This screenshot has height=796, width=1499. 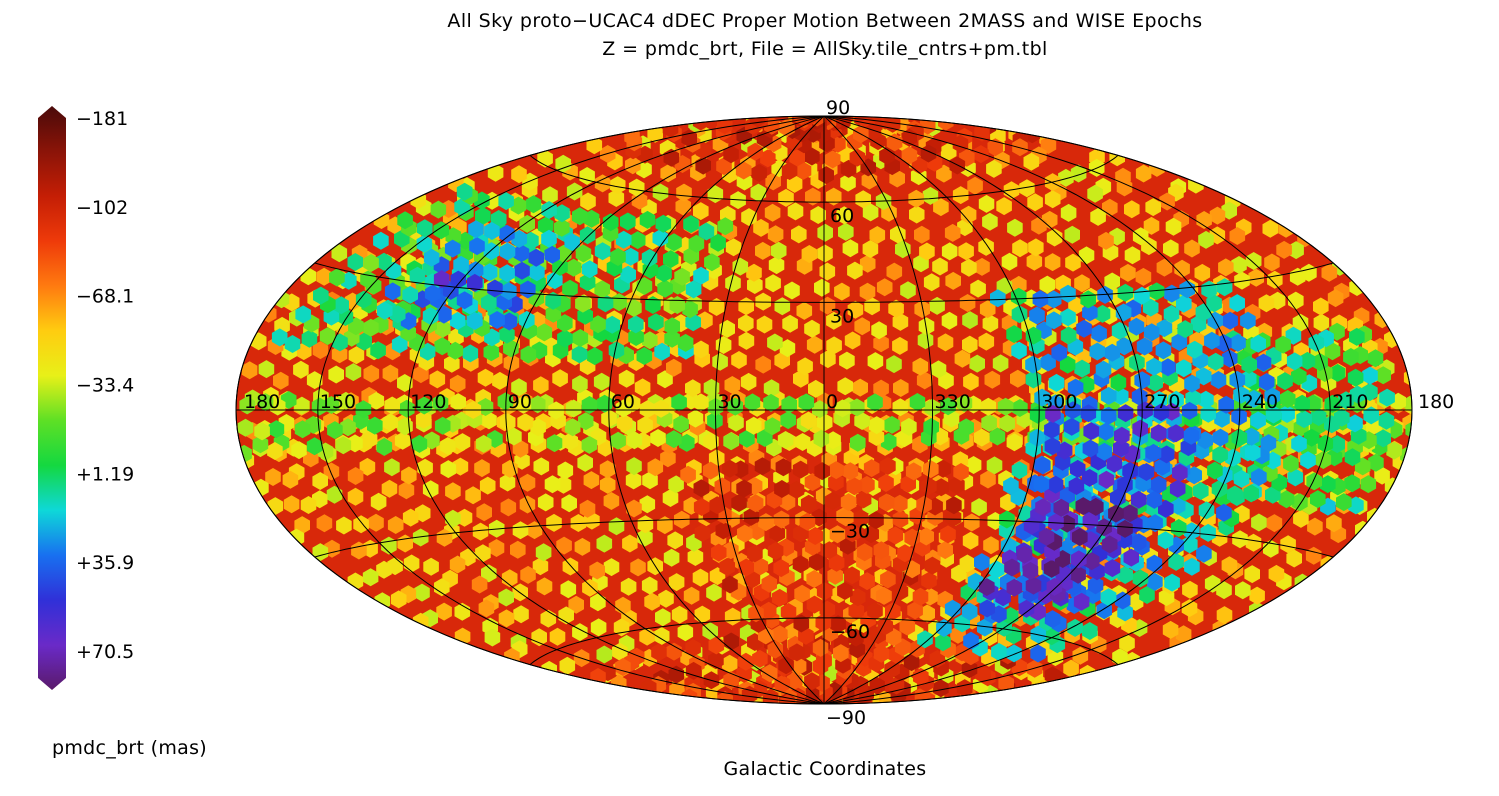 What do you see at coordinates (520, 402) in the screenshot?
I see `longitude-label: 90` at bounding box center [520, 402].